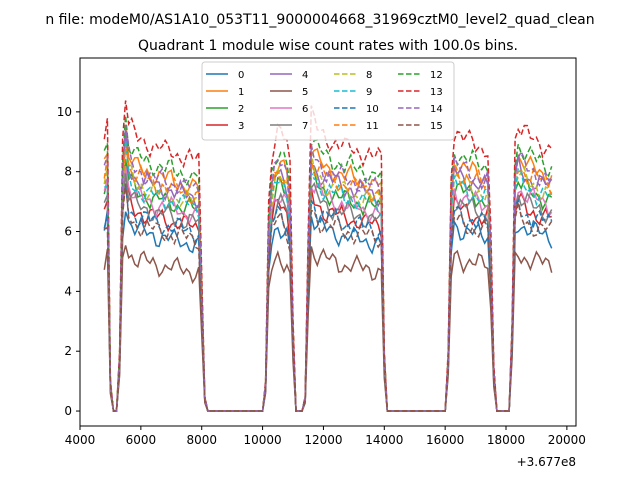 The height and width of the screenshot is (480, 640). What do you see at coordinates (68, 172) in the screenshot?
I see `y-tick-label: 8` at bounding box center [68, 172].